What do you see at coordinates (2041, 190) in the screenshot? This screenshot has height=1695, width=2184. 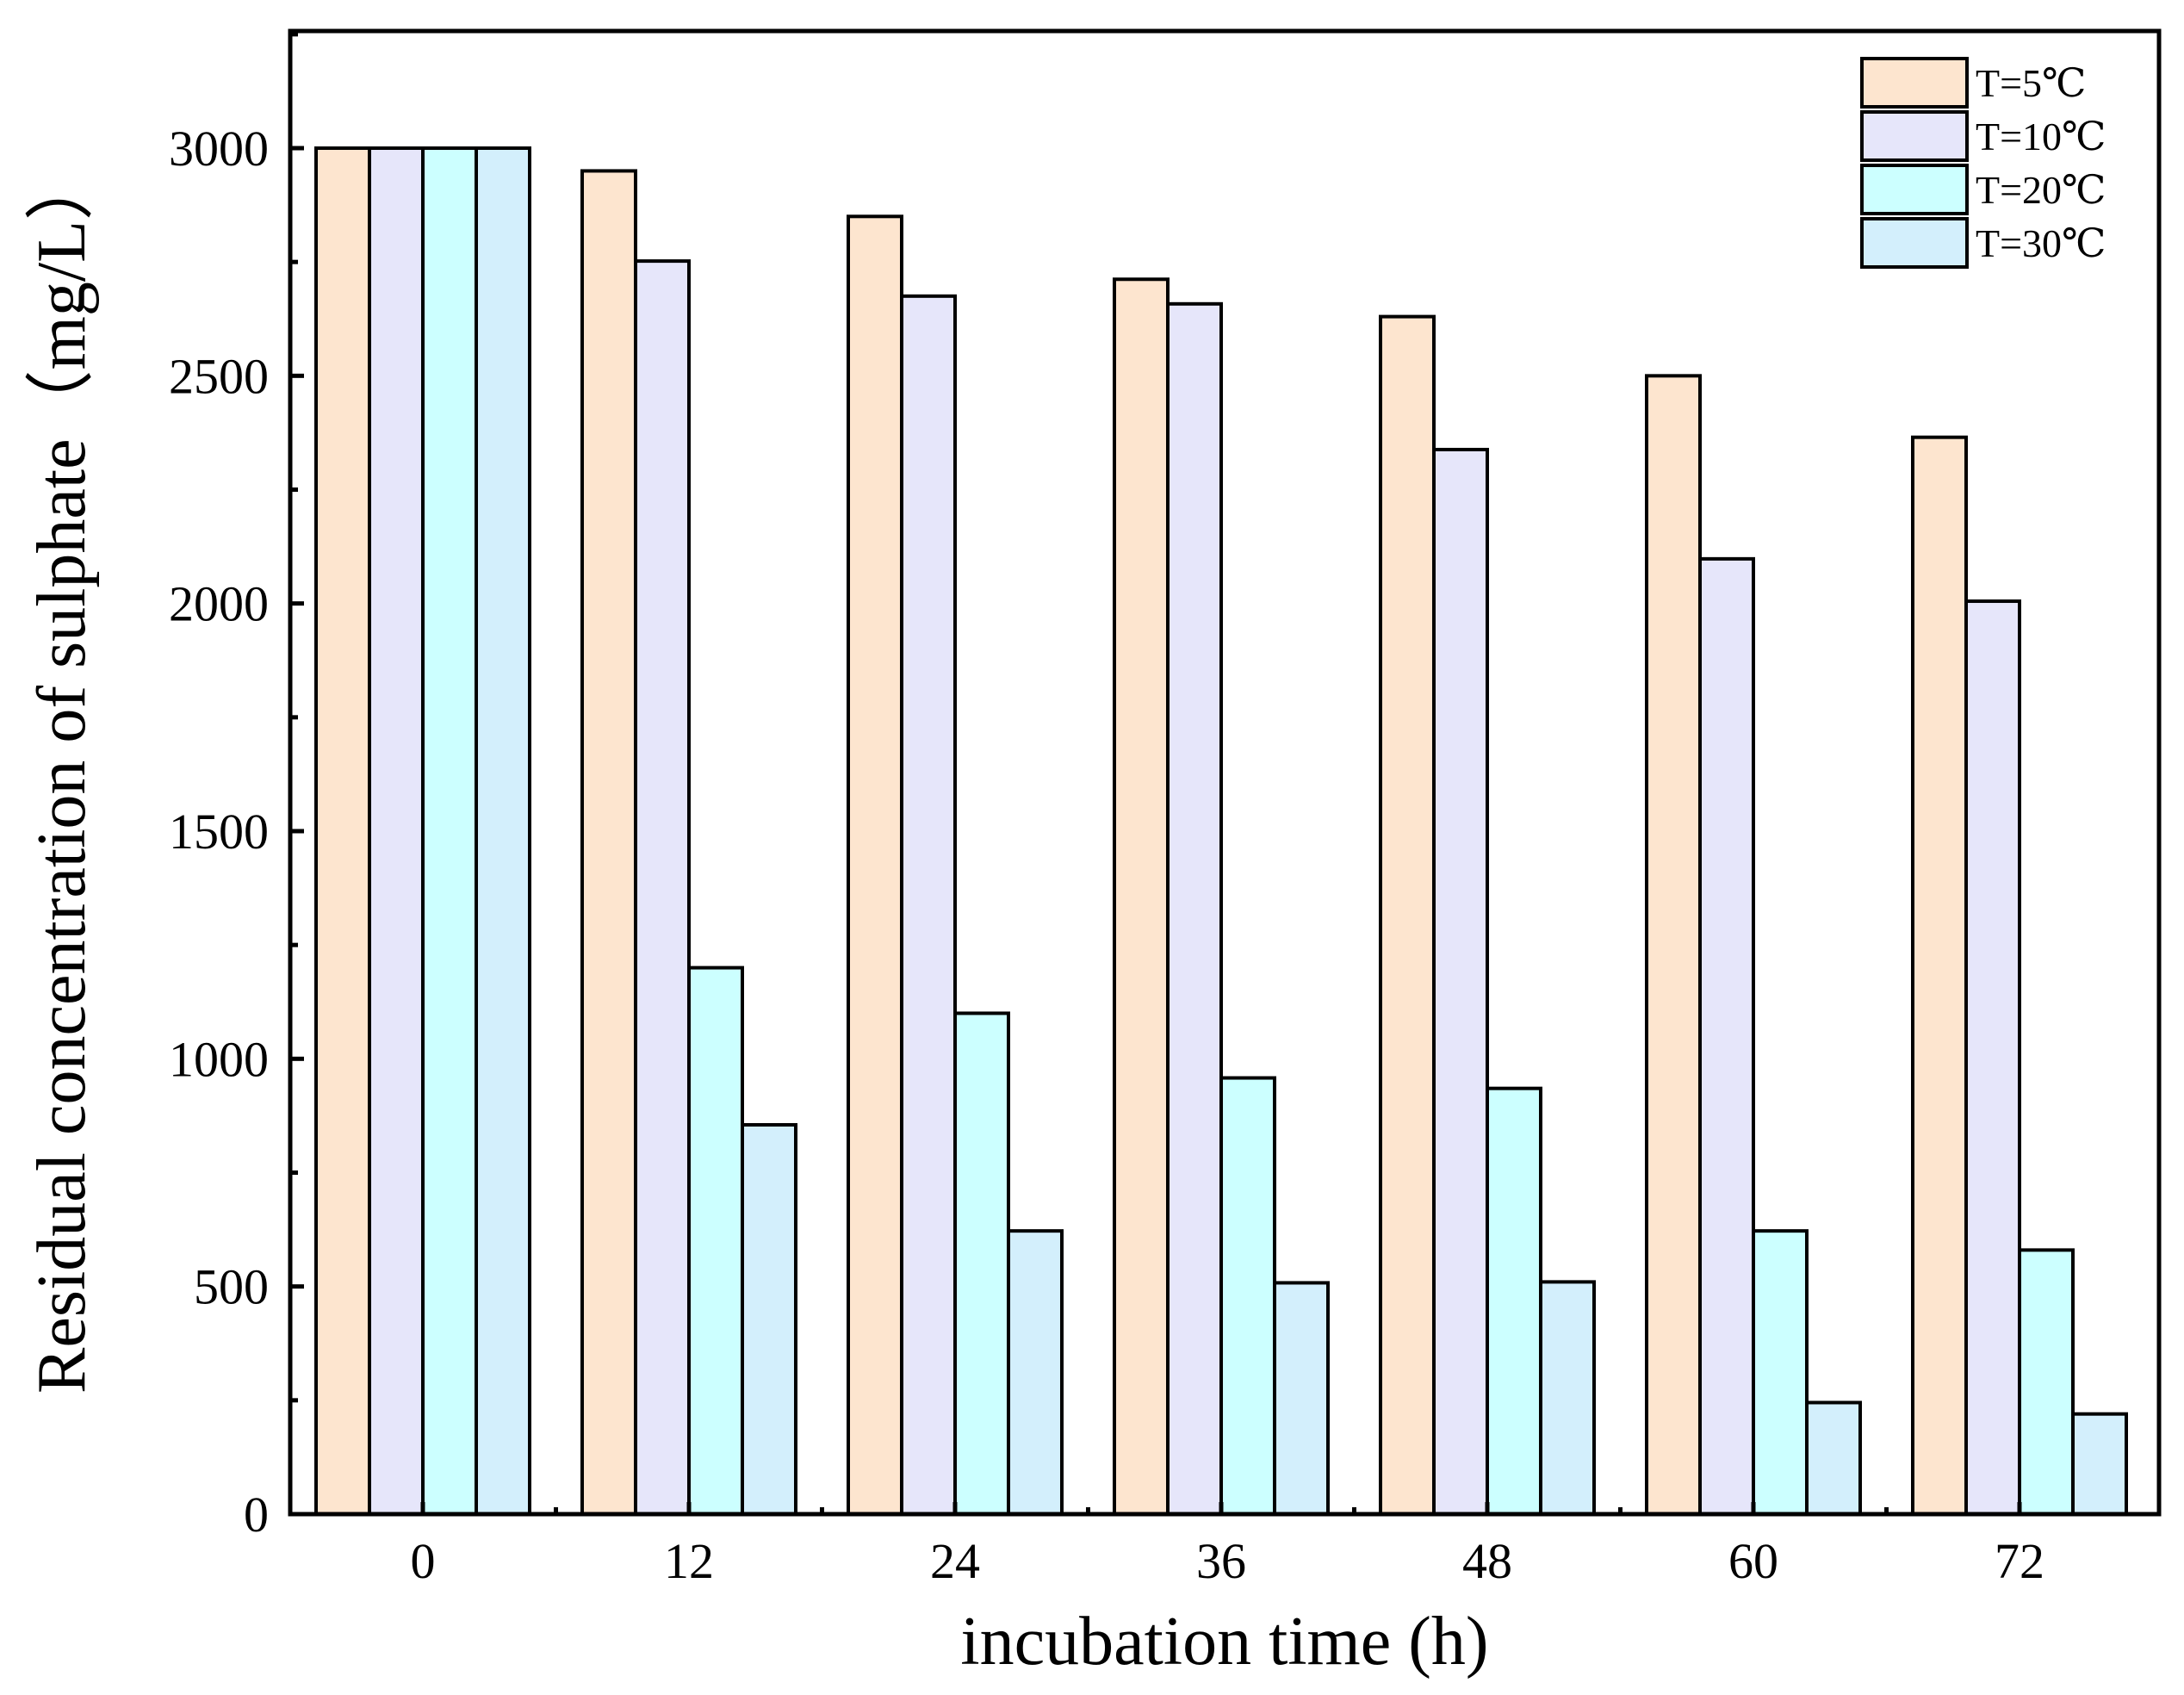 I see `legend-label-series-3: T=20℃` at bounding box center [2041, 190].